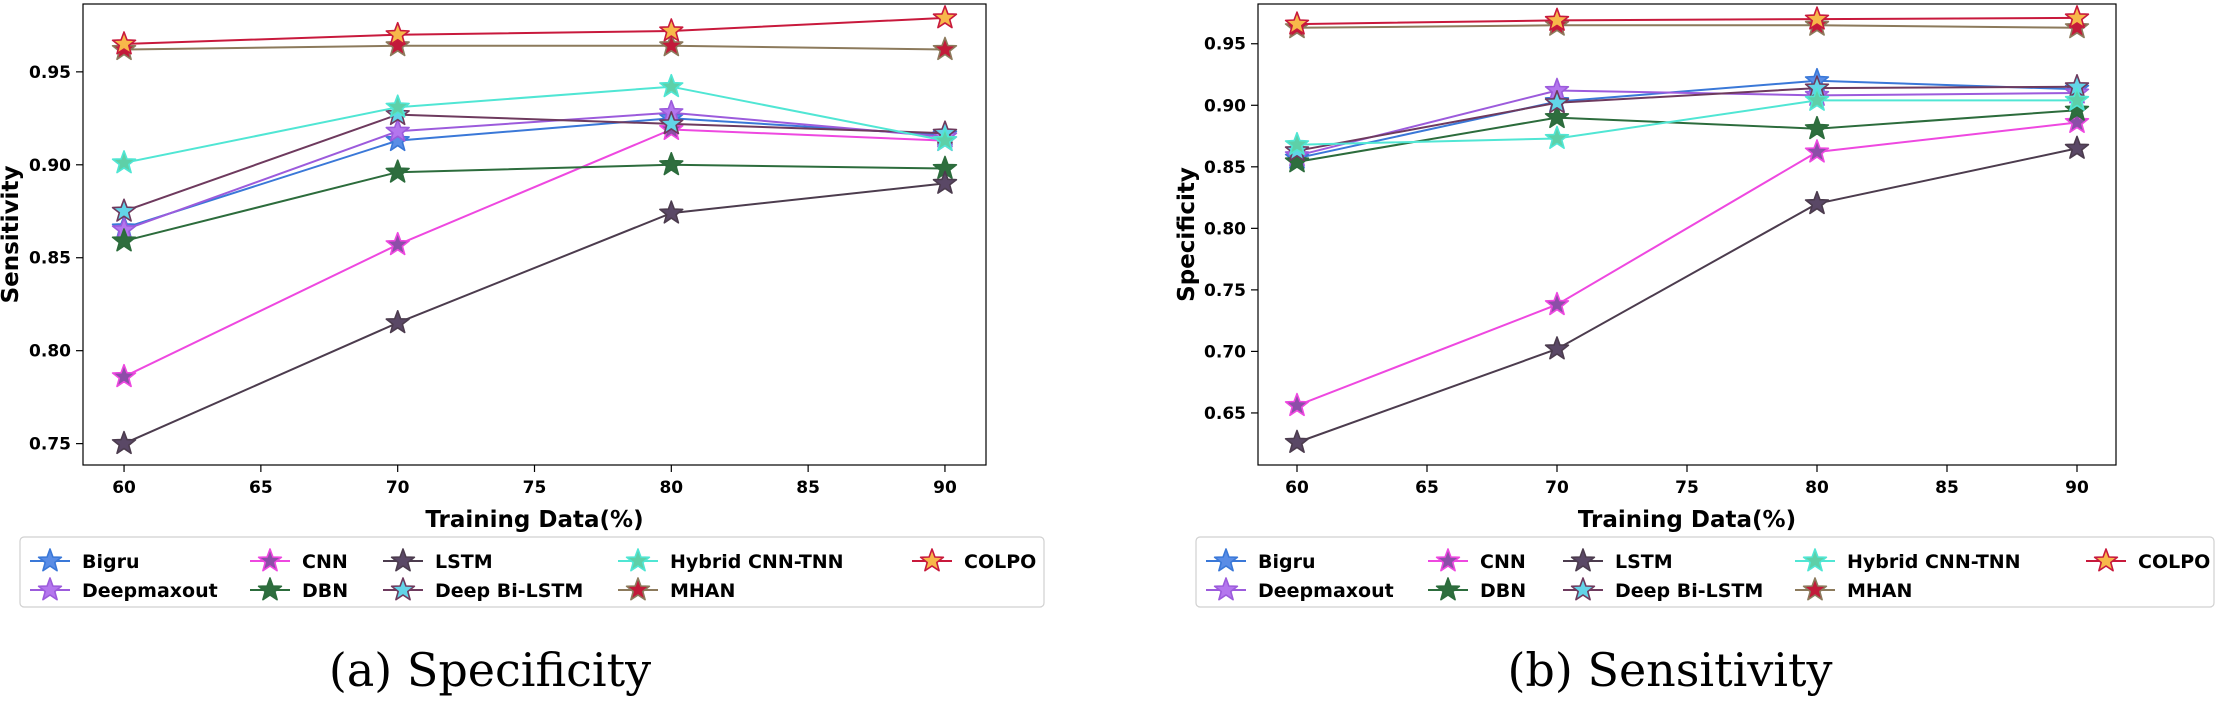 This screenshot has height=705, width=2223. What do you see at coordinates (757, 562) in the screenshot?
I see `legend-label: Hybrid CNN-TNN` at bounding box center [757, 562].